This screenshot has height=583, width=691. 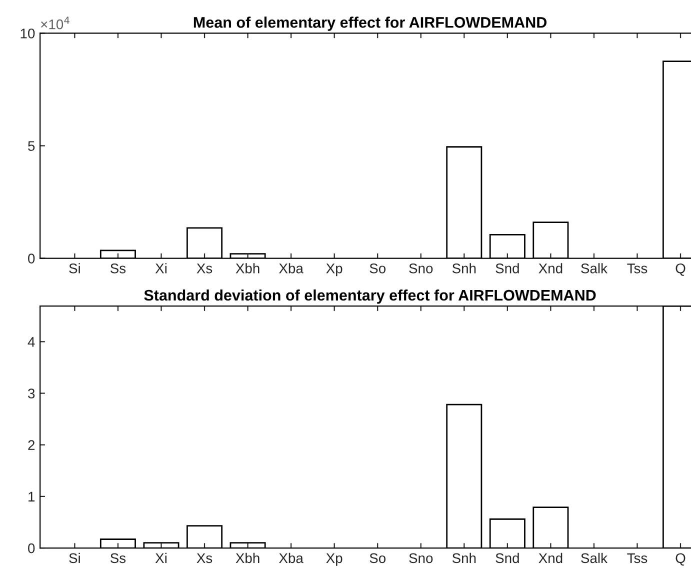 I want to click on chart-title: Standard deviation of elementary effect for AIRFLOWDEMAND, so click(x=370, y=296).